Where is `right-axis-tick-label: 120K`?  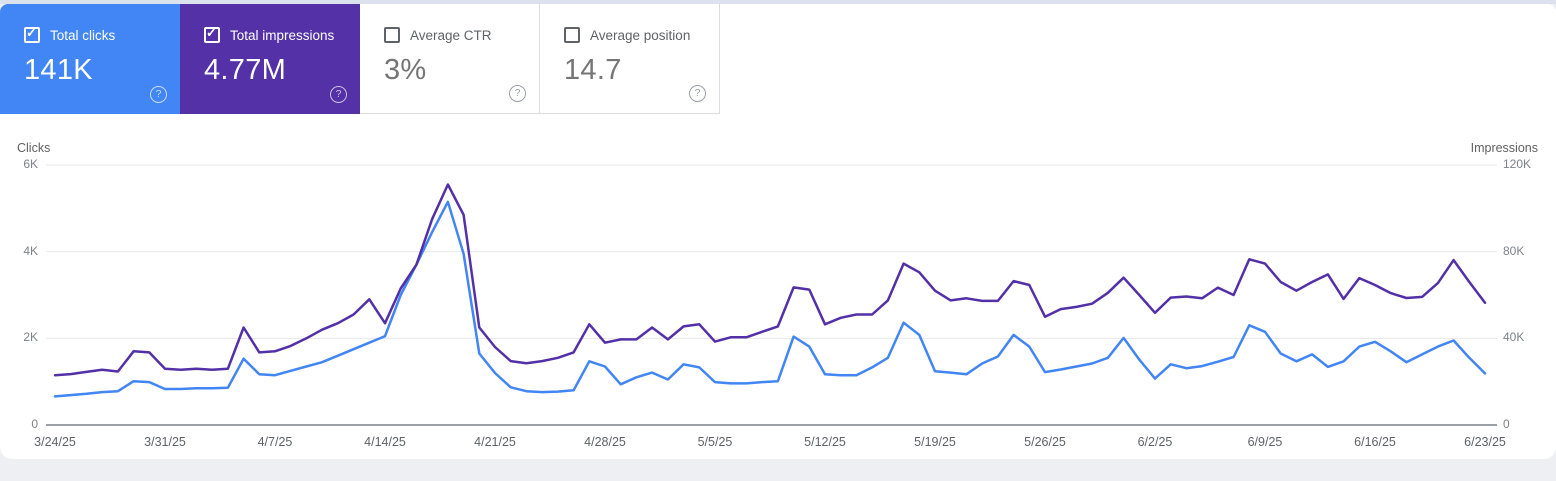
right-axis-tick-label: 120K is located at coordinates (1517, 164).